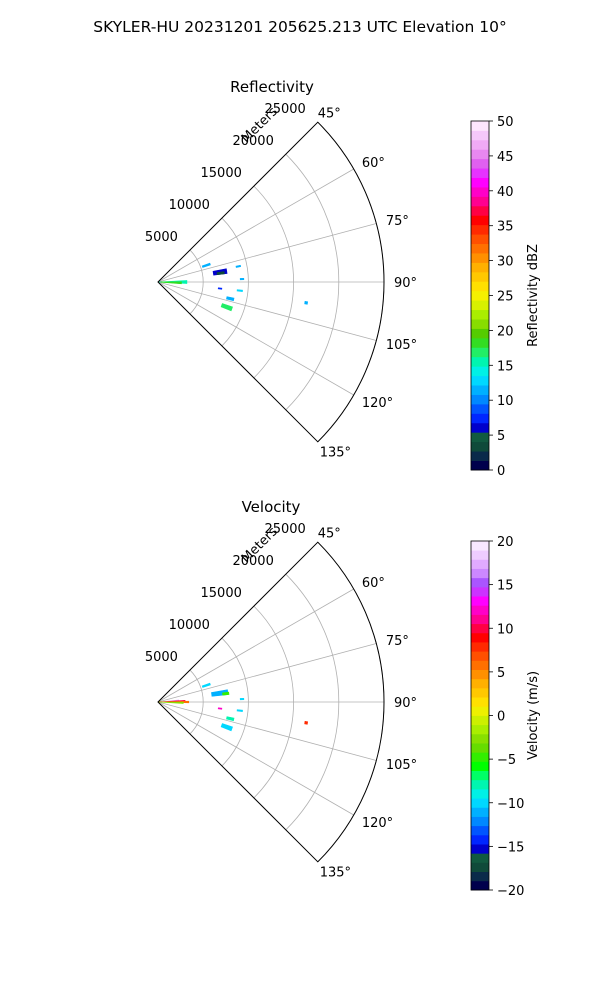 The image size is (600, 1000). Describe the element at coordinates (221, 173) in the screenshot. I see `range-tick-label: 15000` at that location.